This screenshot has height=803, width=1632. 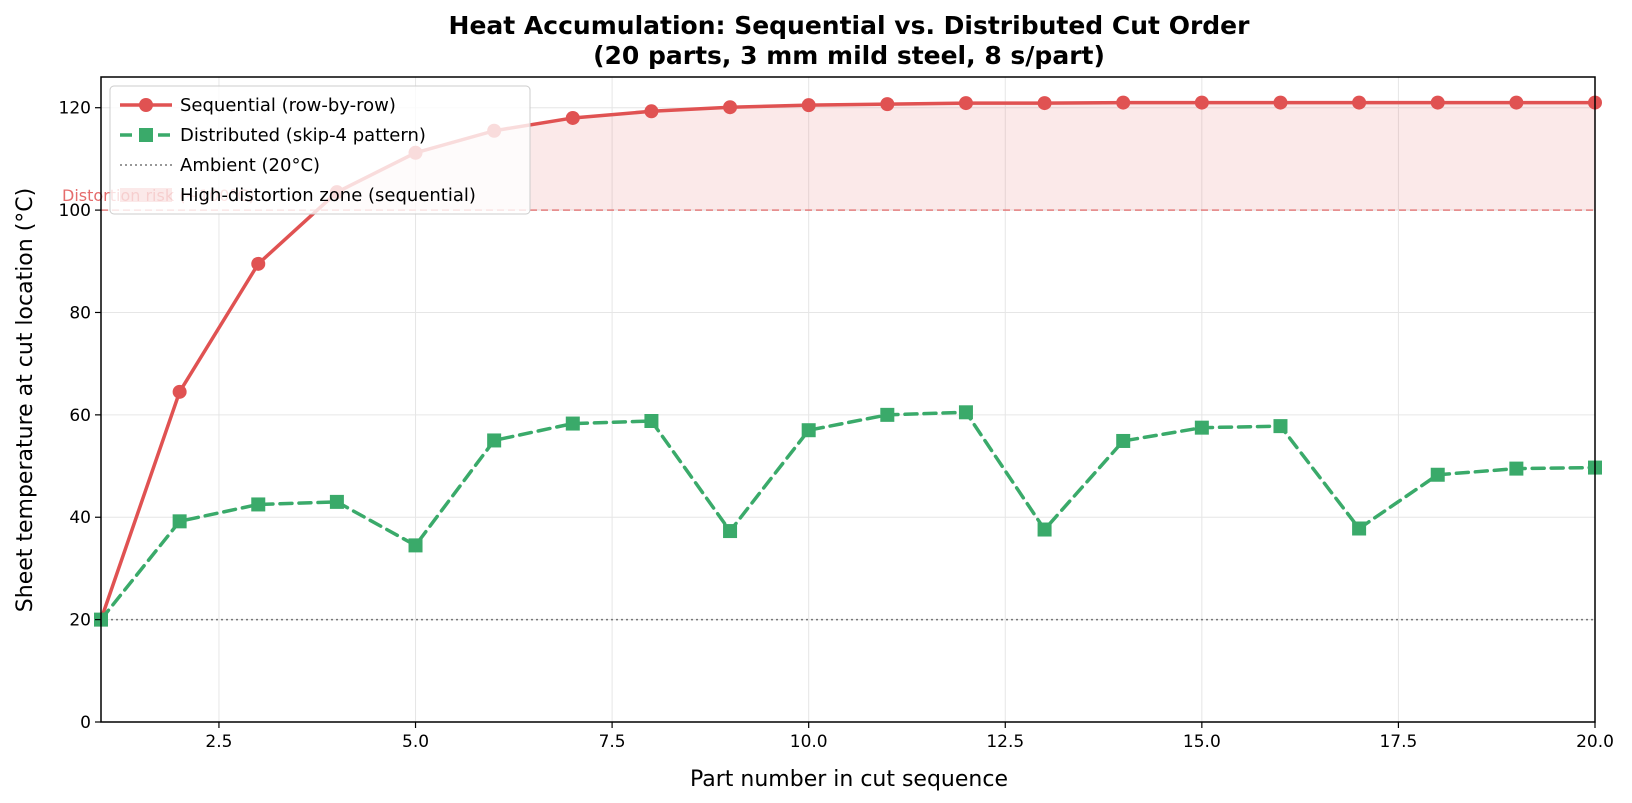 I want to click on legend-label: Ambient (20°C), so click(x=250, y=165).